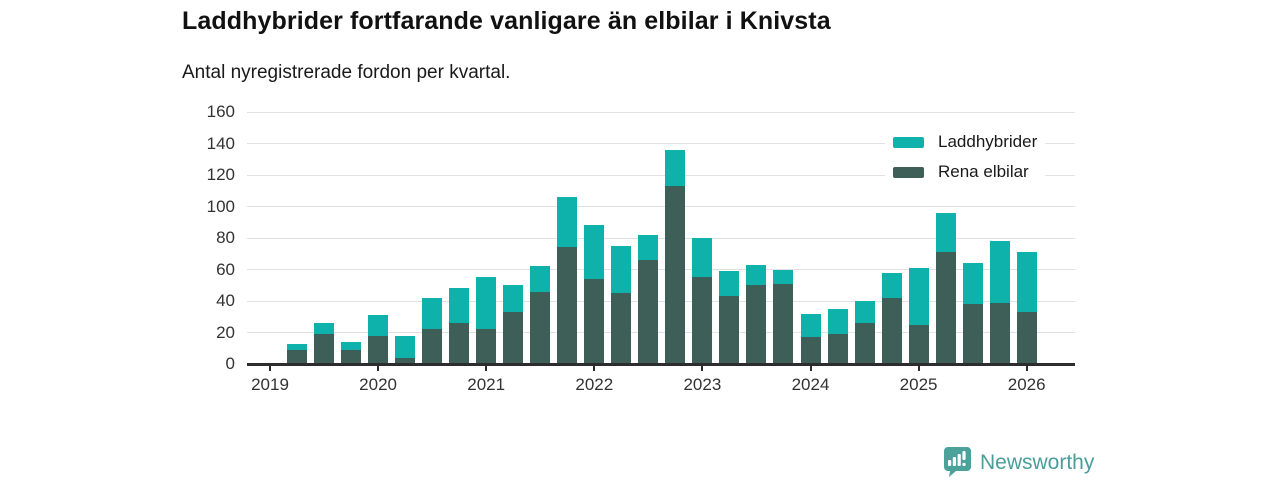 This screenshot has height=480, width=1280. What do you see at coordinates (432, 346) in the screenshot?
I see `bar-electric-2020-q3` at bounding box center [432, 346].